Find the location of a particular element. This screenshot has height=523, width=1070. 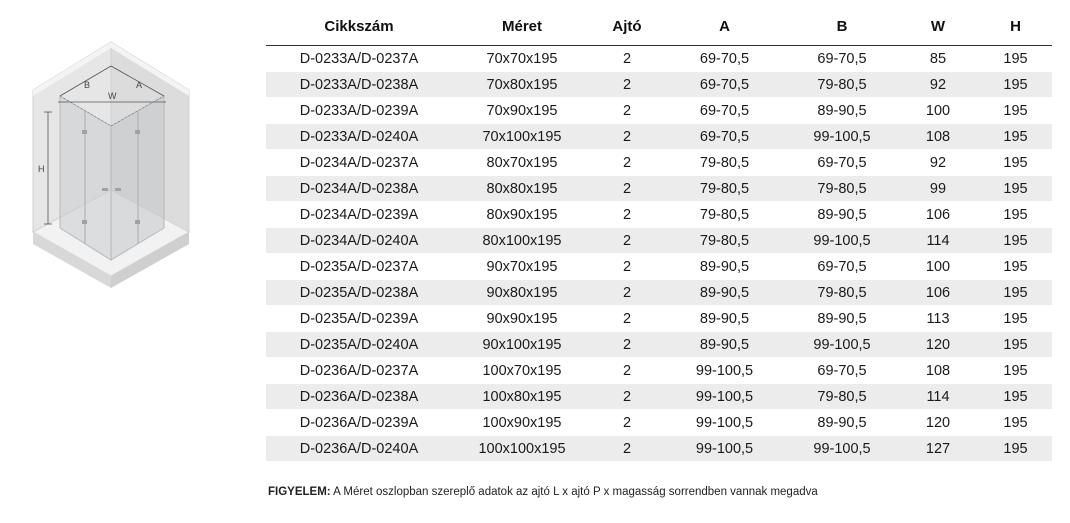

header-h: H is located at coordinates (1015, 27).